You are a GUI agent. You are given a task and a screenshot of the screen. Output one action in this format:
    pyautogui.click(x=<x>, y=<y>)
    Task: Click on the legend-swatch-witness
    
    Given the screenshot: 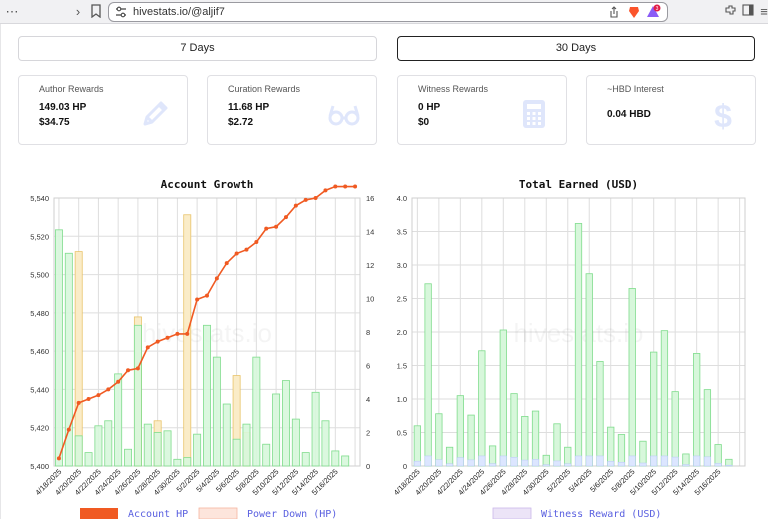 What is the action you would take?
    pyautogui.click(x=512, y=513)
    